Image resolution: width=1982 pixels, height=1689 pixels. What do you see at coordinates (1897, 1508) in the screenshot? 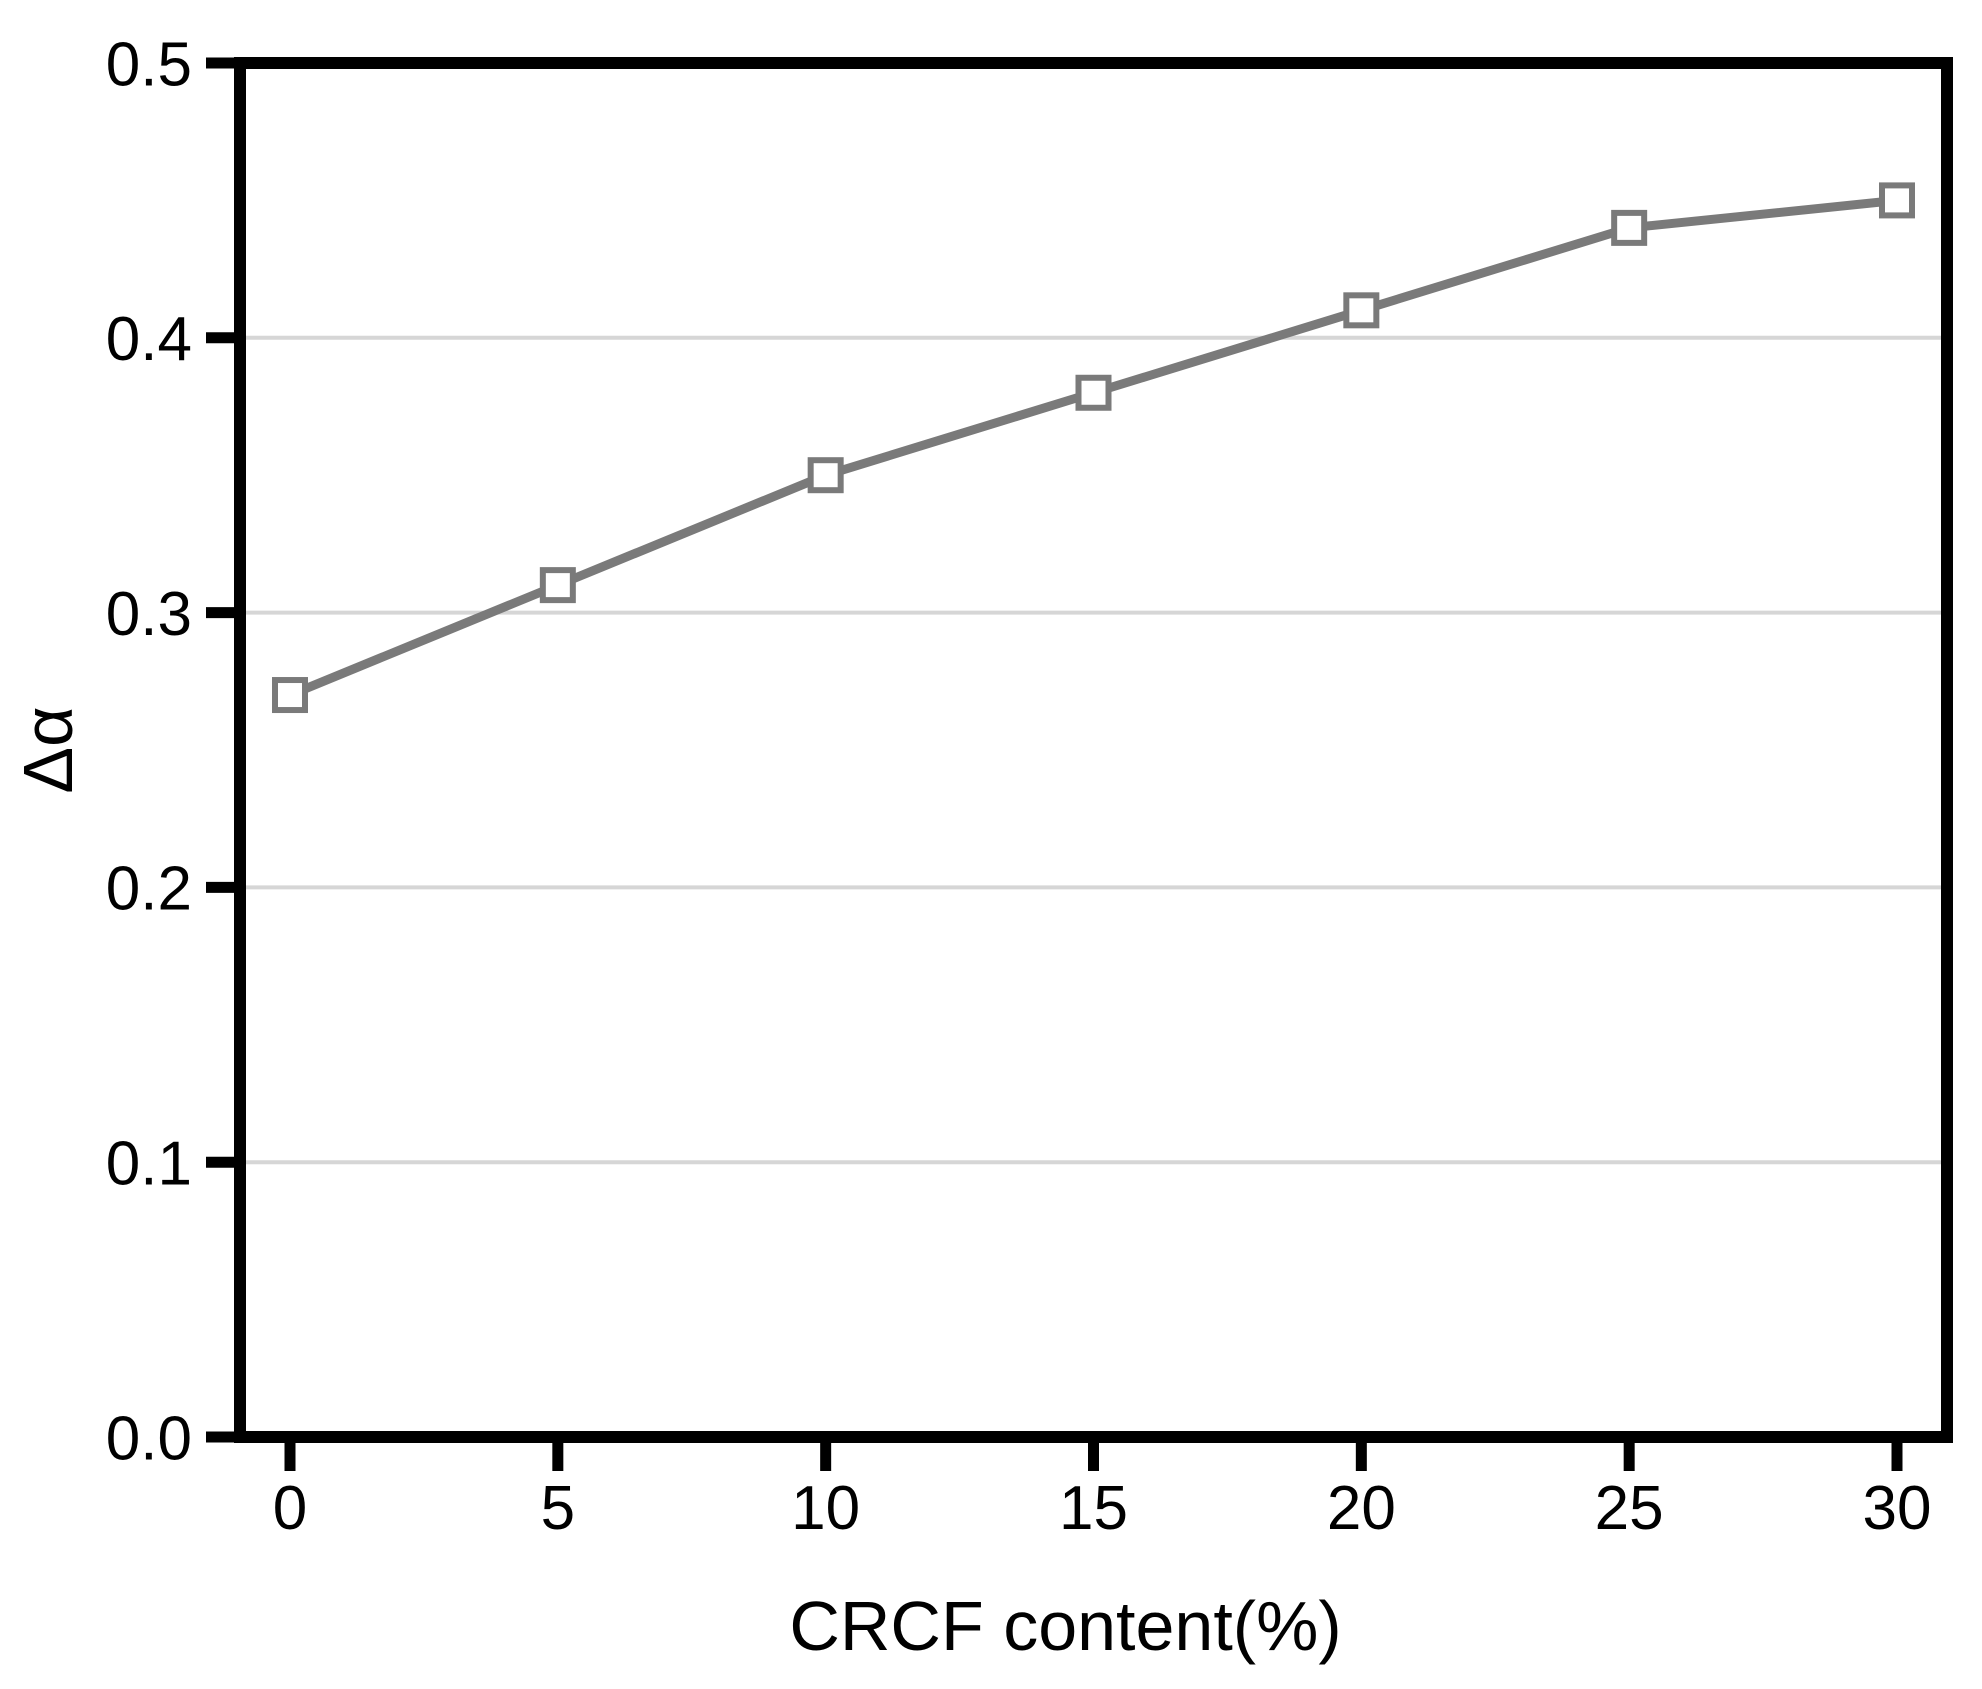
I see `x-tick-label: 30` at bounding box center [1897, 1508].